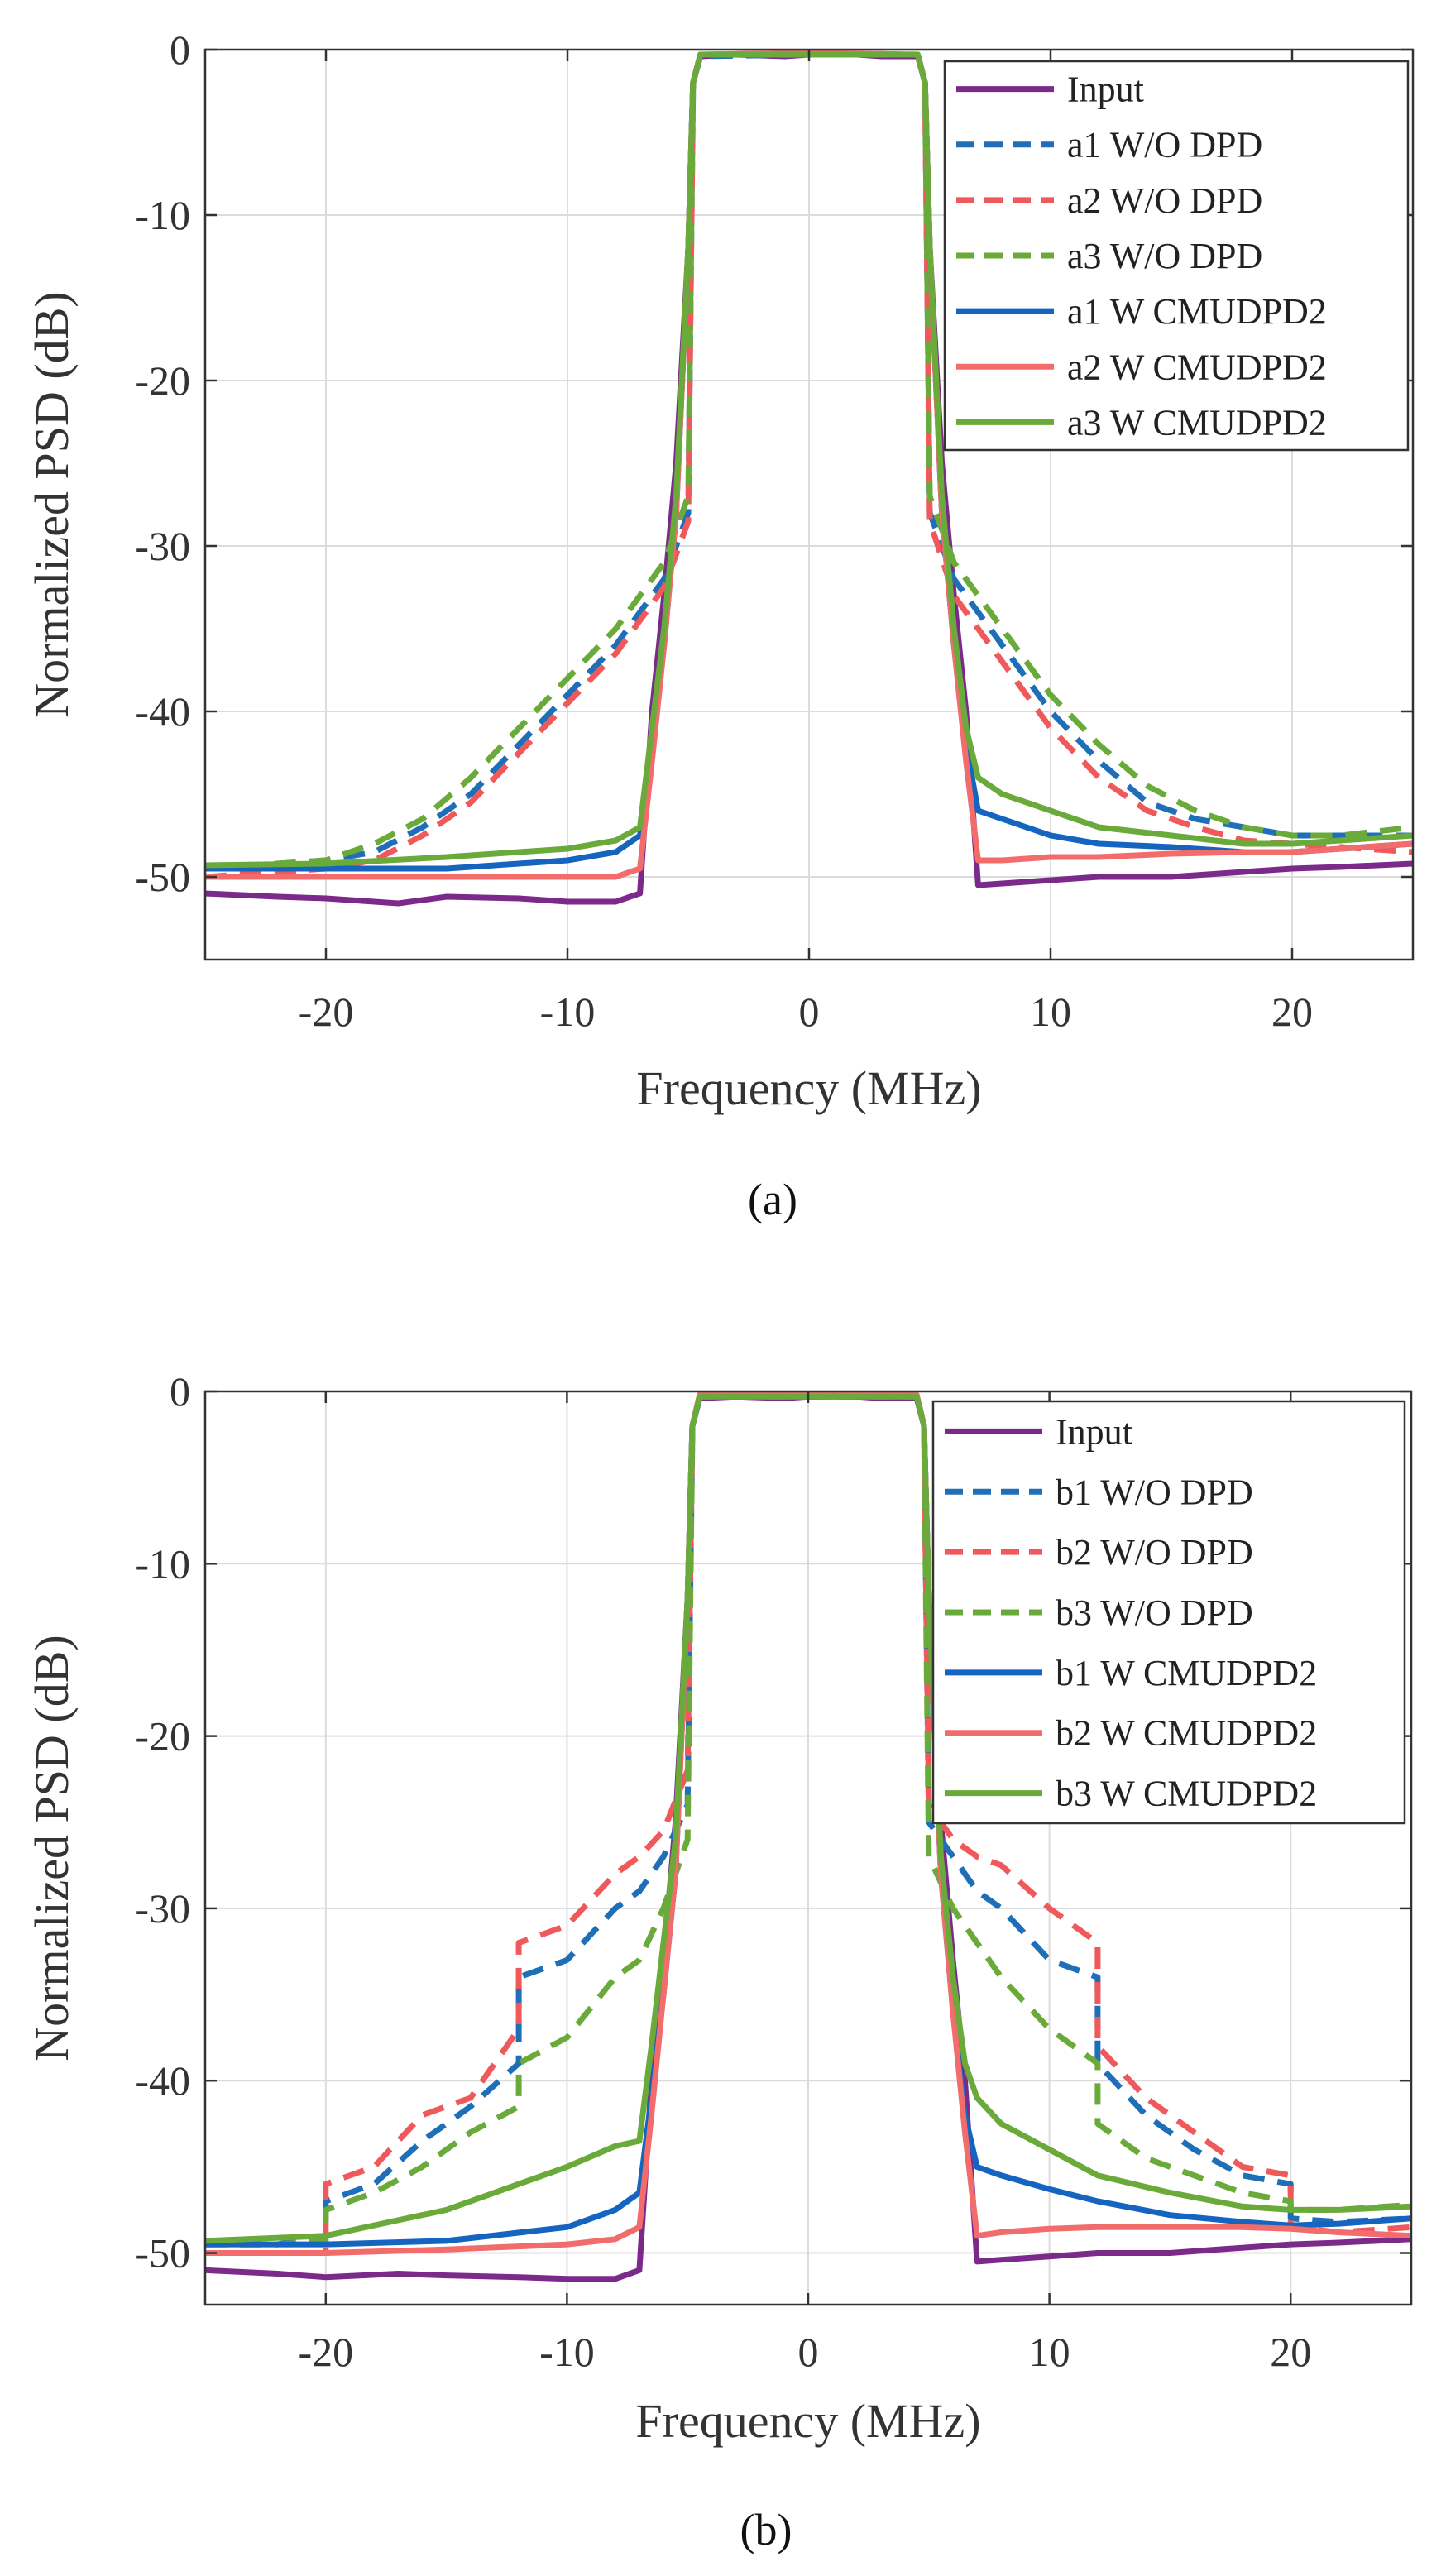 The height and width of the screenshot is (2576, 1446). What do you see at coordinates (1197, 367) in the screenshot?
I see `legend-entry-label: a2 W CMUDPD2` at bounding box center [1197, 367].